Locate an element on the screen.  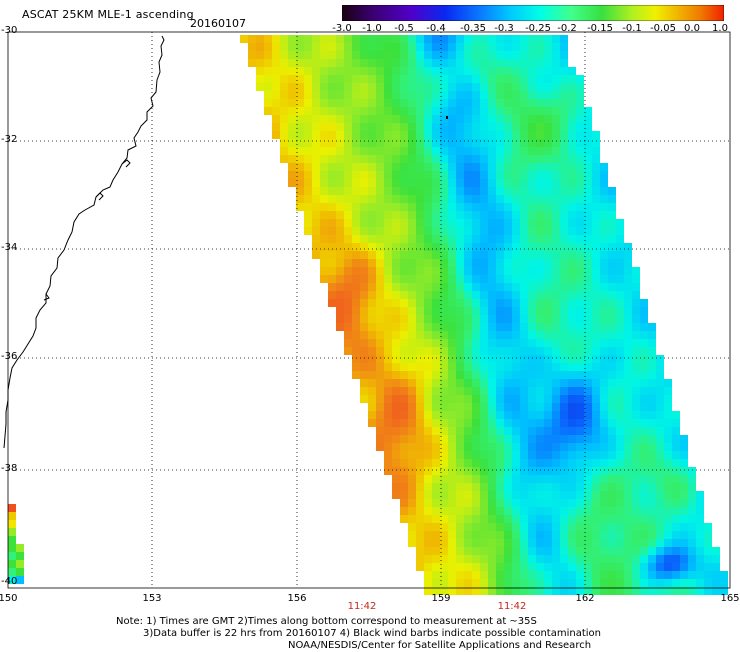
latitude-label: -36 is located at coordinates (9, 356).